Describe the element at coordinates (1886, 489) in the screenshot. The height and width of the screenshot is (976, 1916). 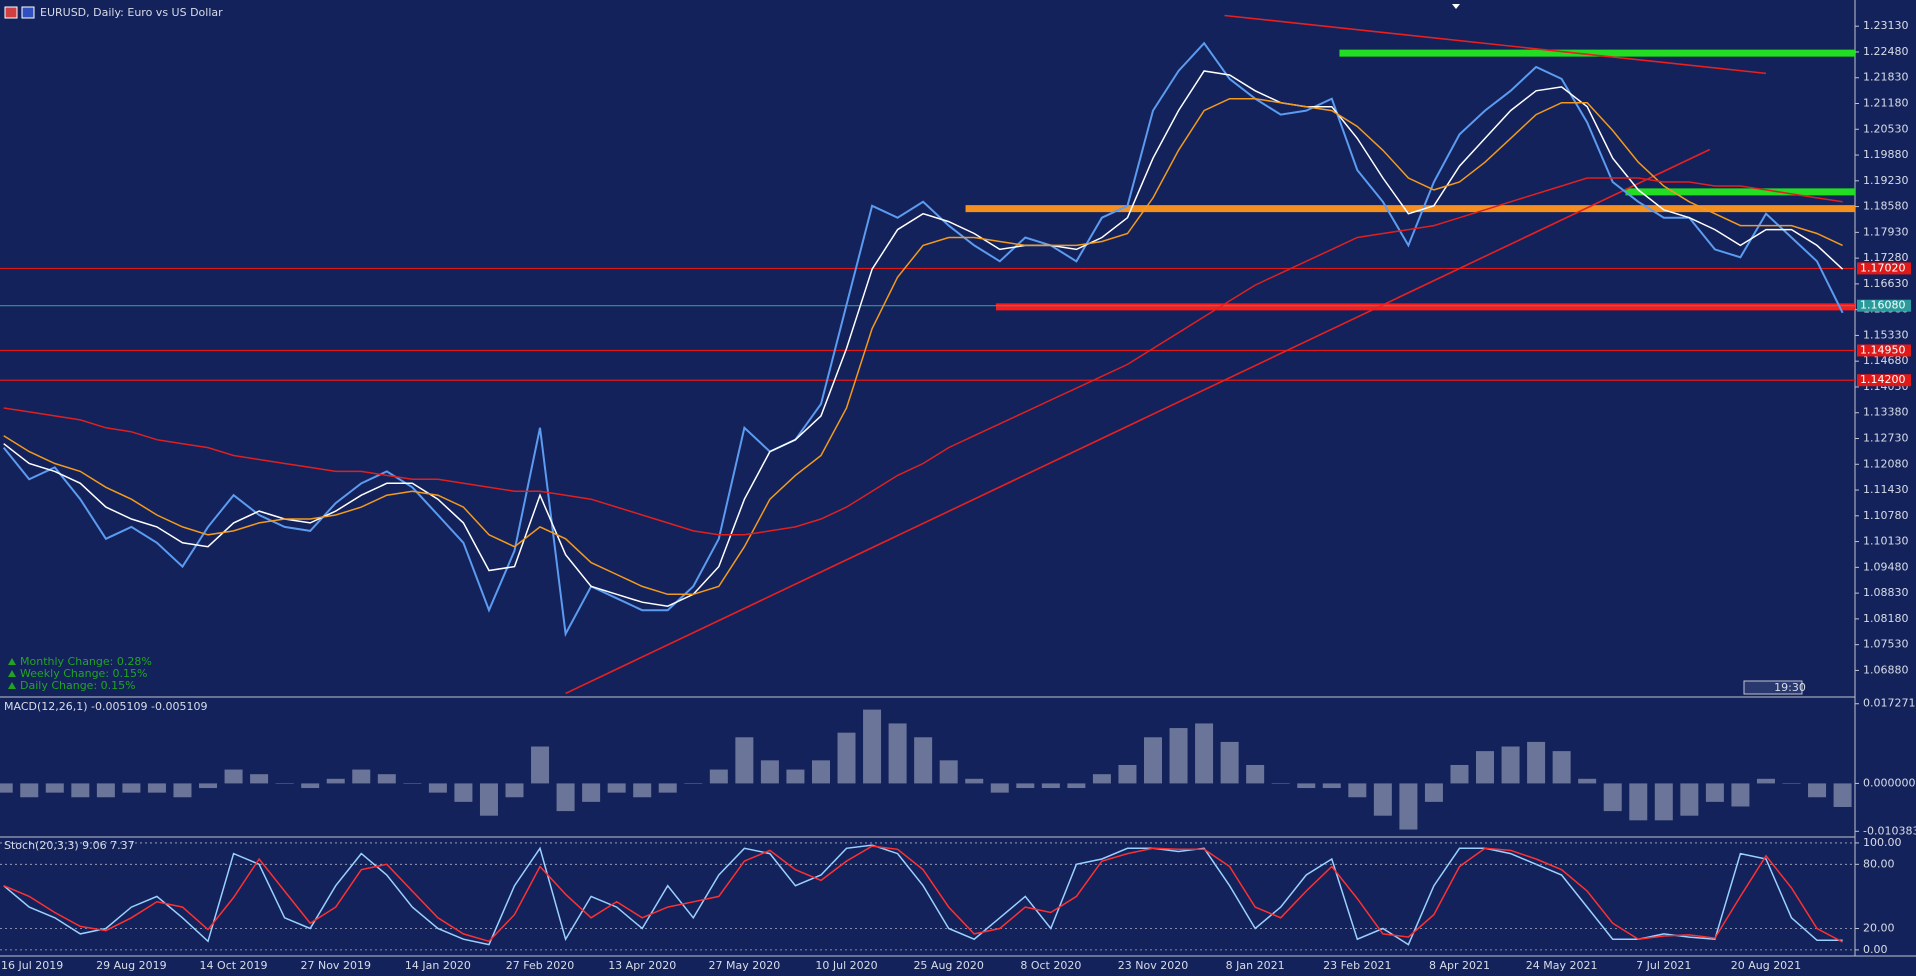
I see `y-tick-label: 1.11430` at that location.